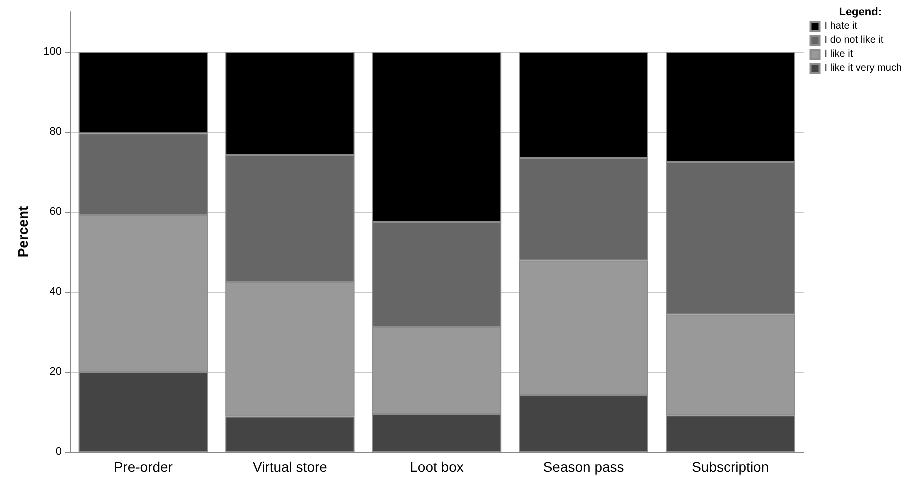 The width and height of the screenshot is (909, 477). I want to click on y-tick-label: 20, so click(56, 372).